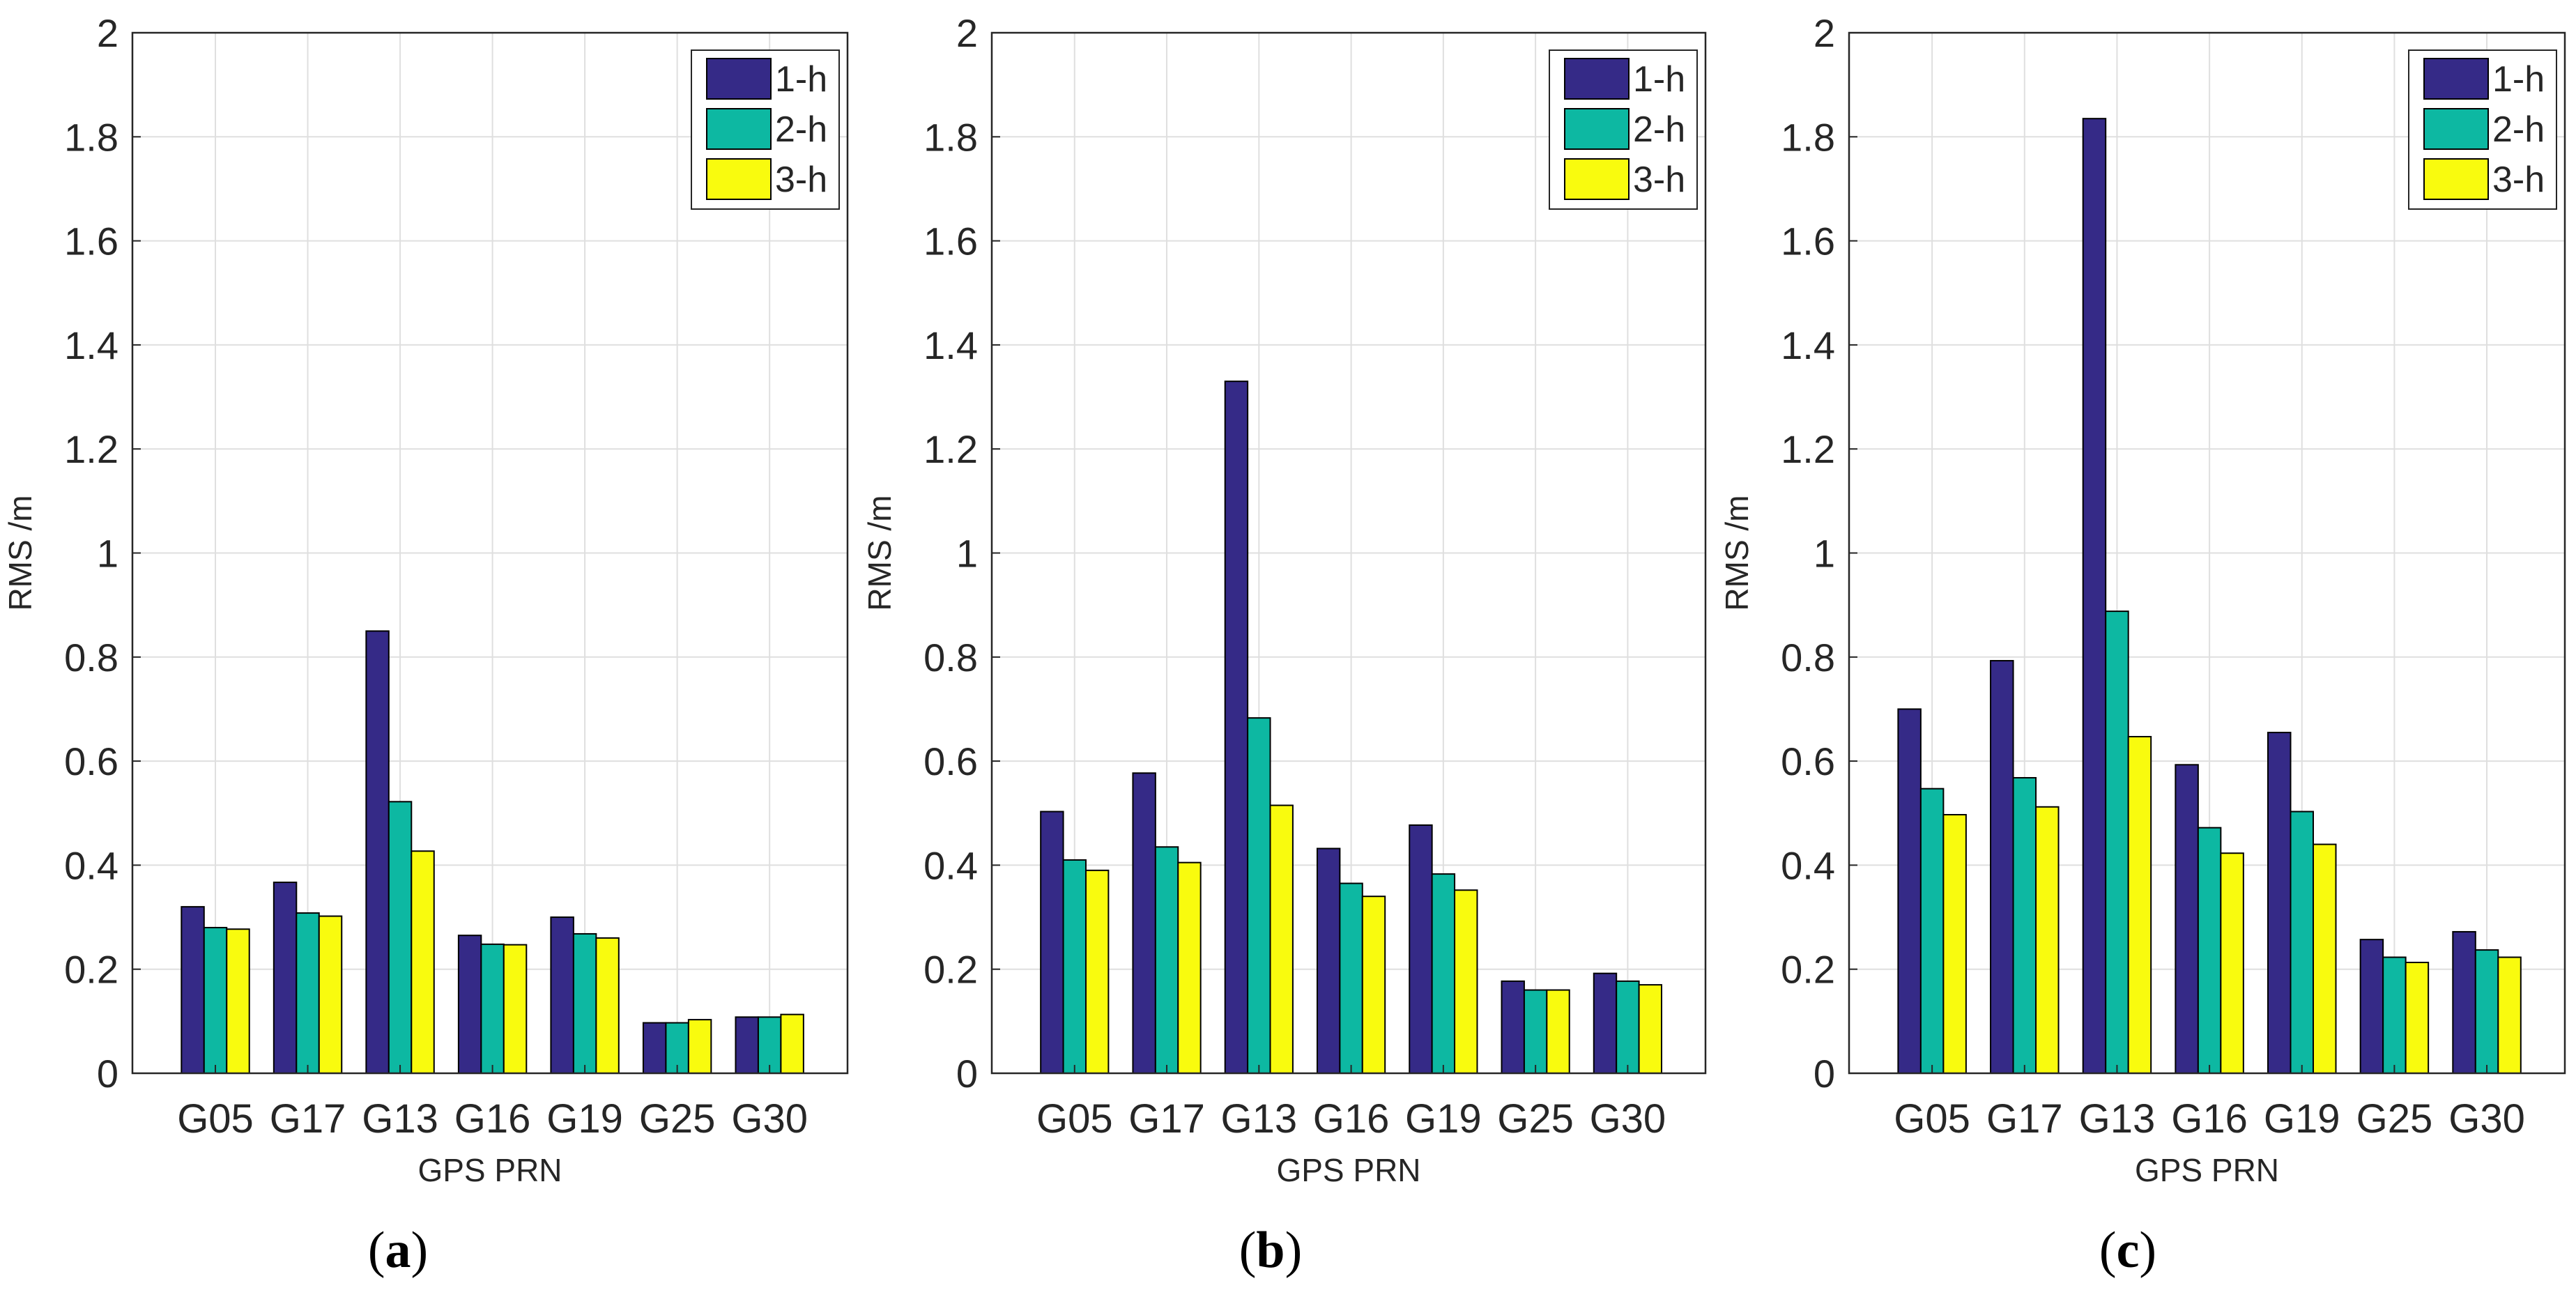 The width and height of the screenshot is (2576, 1290). I want to click on panel-label-b: (b), so click(1270, 1250).